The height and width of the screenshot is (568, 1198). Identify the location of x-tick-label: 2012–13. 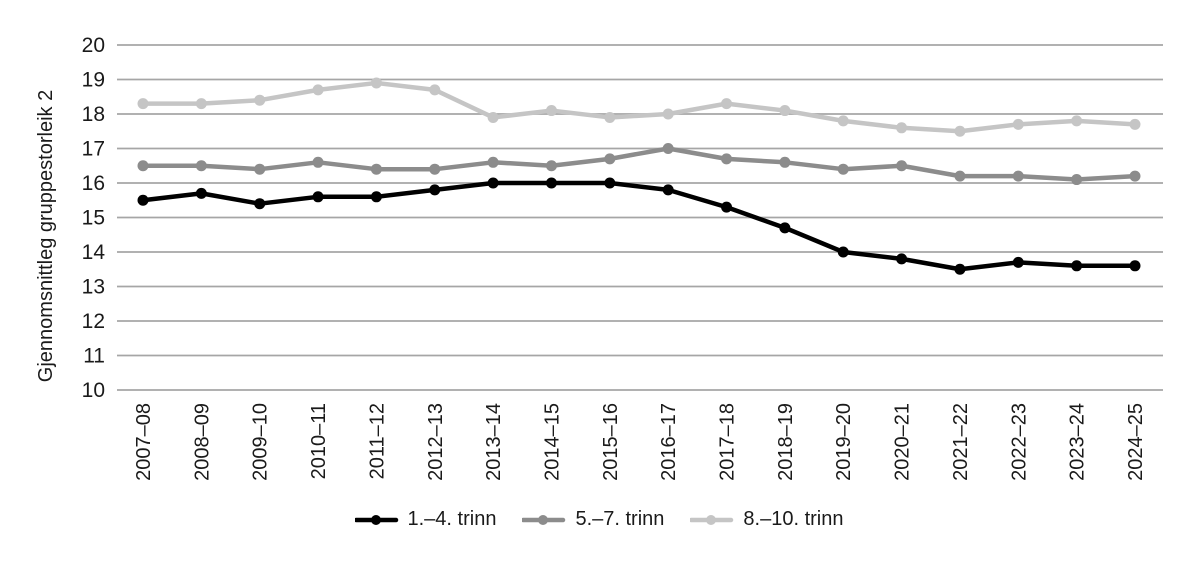
(436, 442).